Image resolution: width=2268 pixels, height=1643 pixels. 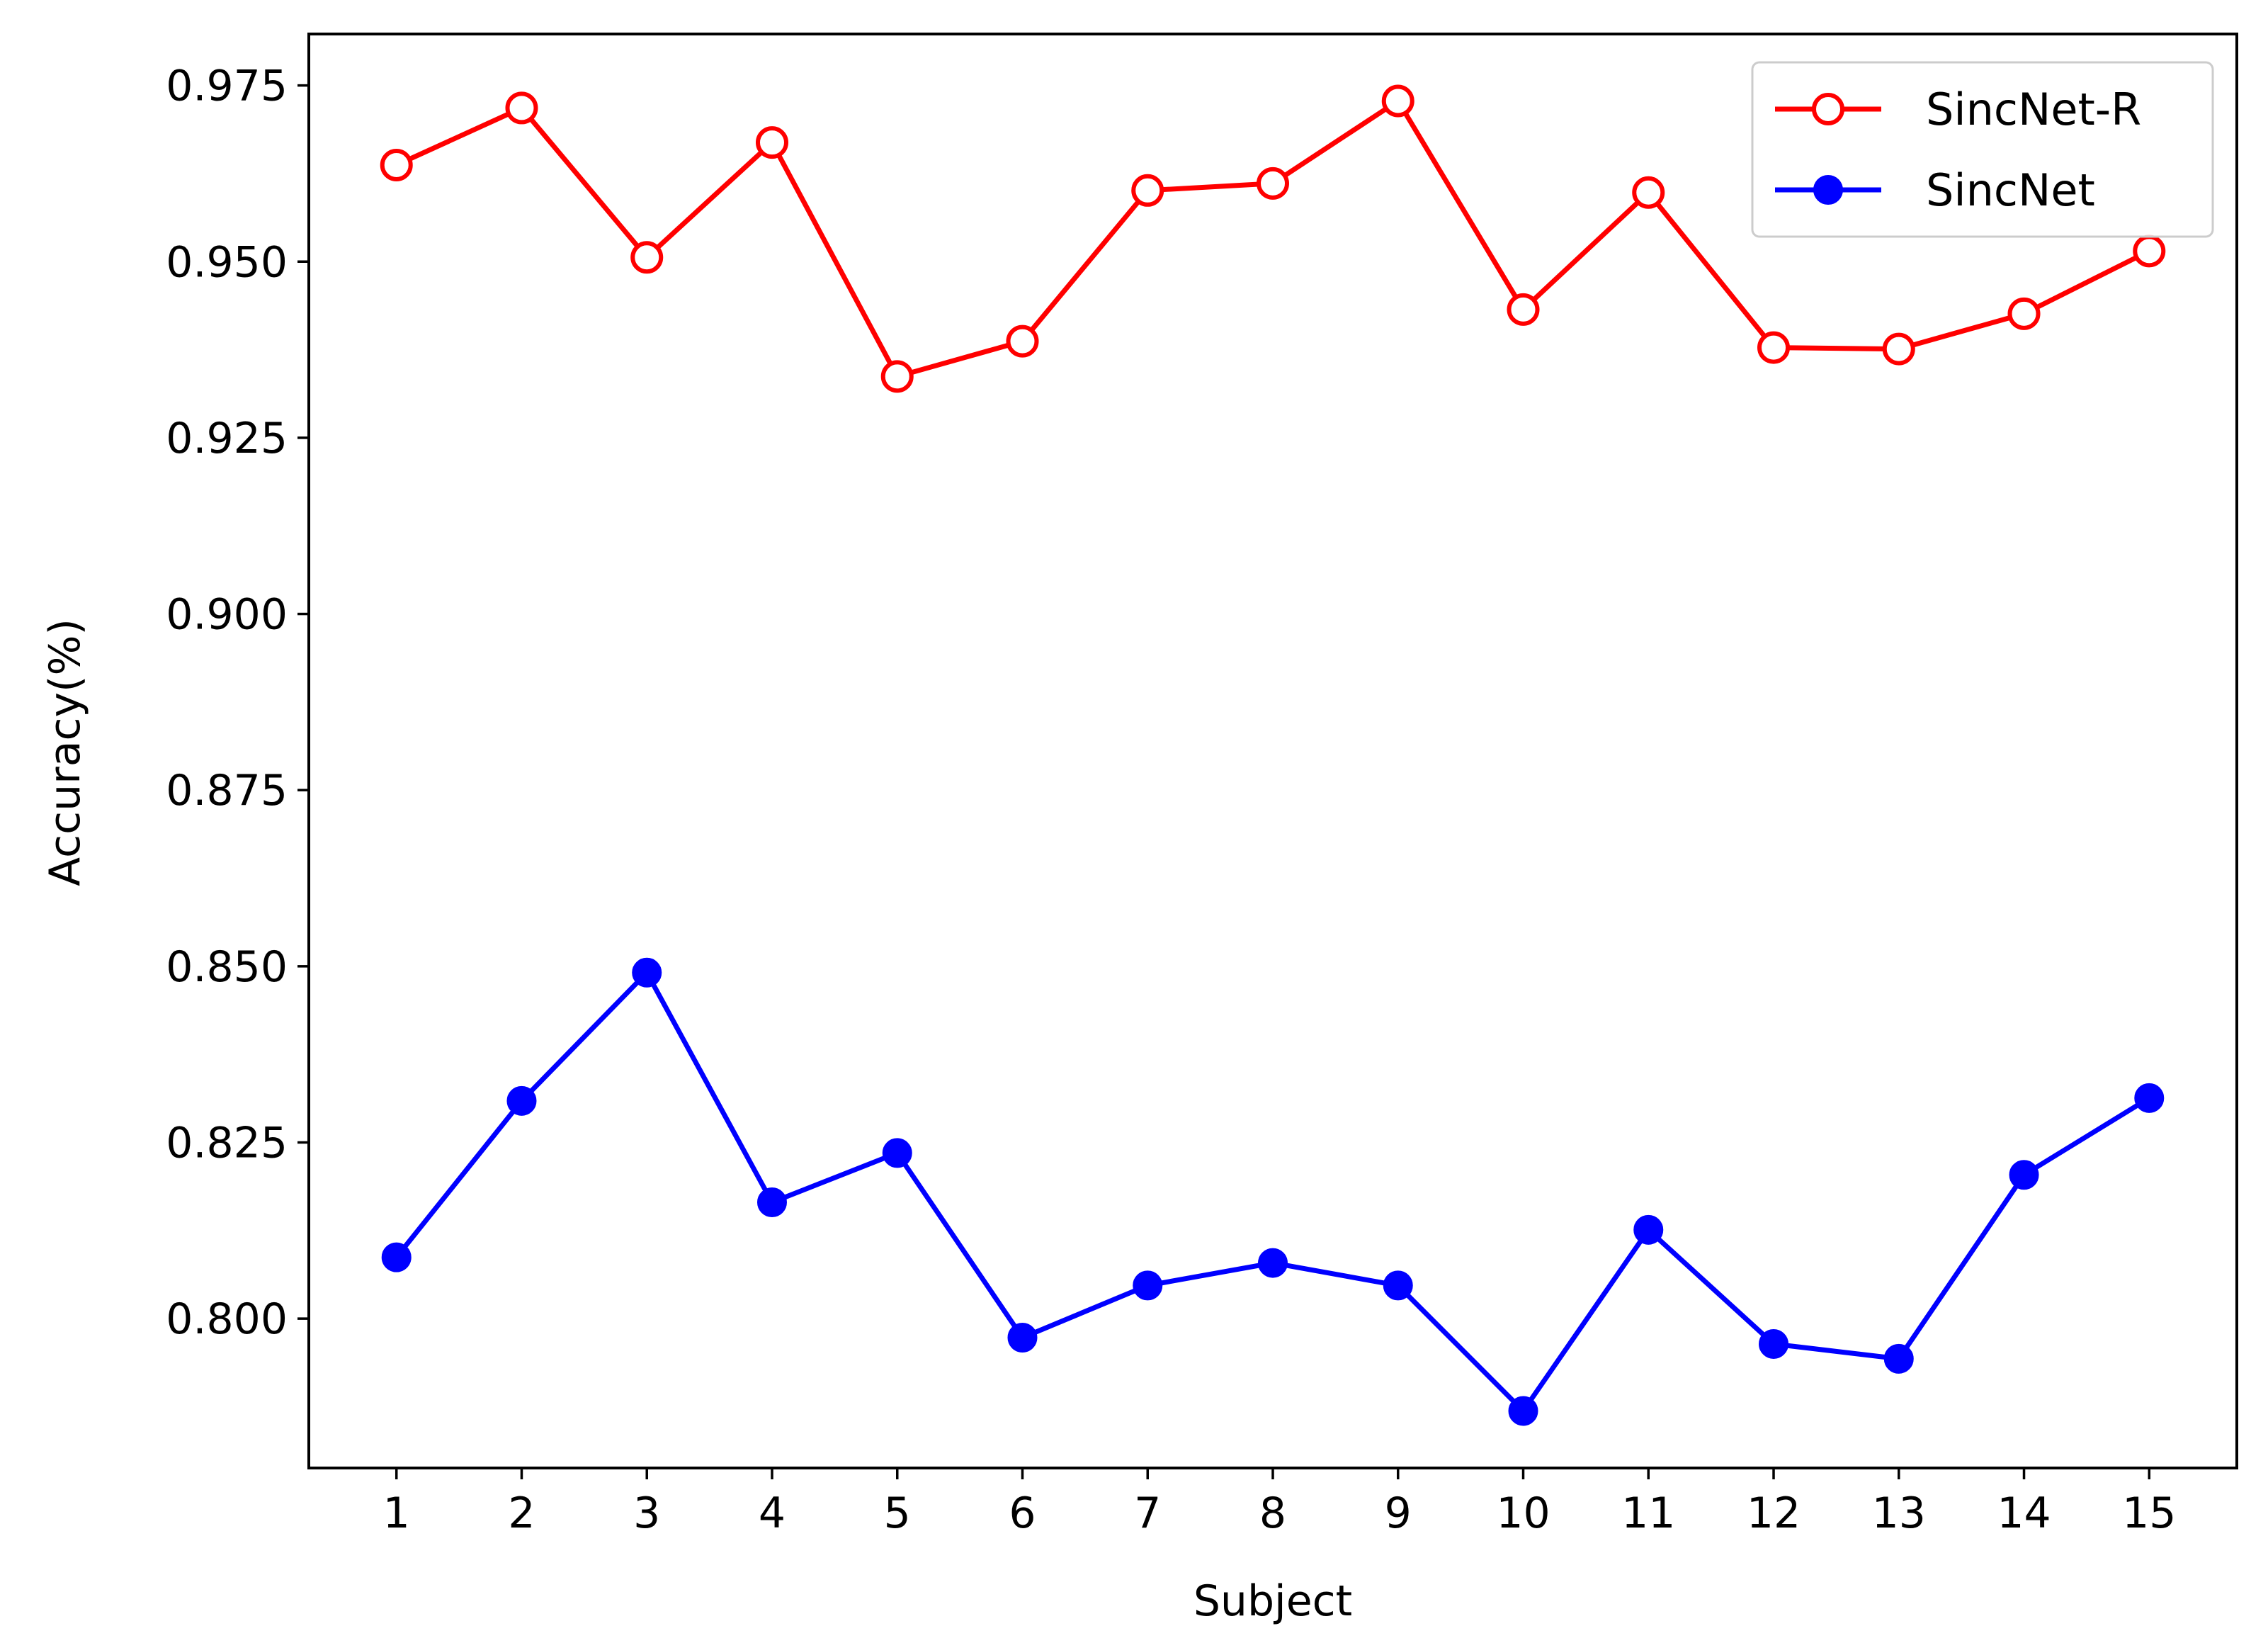 I want to click on y-tick-label: 0.950, so click(x=227, y=262).